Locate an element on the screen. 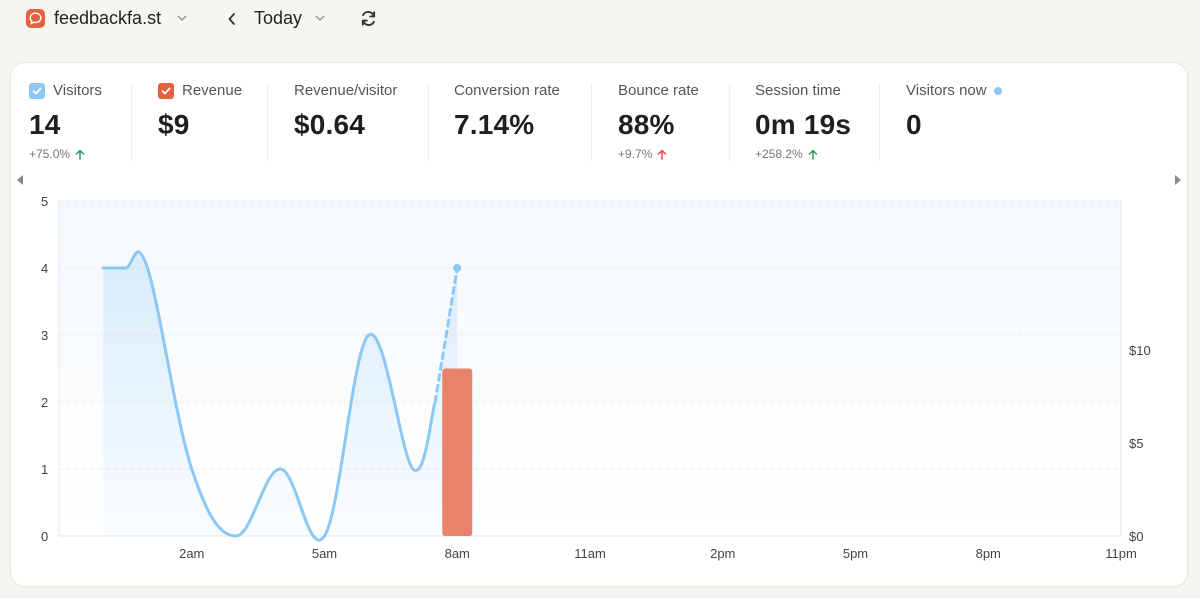 Image resolution: width=1200 pixels, height=598 pixels. x-tick-label: 8pm is located at coordinates (988, 553).